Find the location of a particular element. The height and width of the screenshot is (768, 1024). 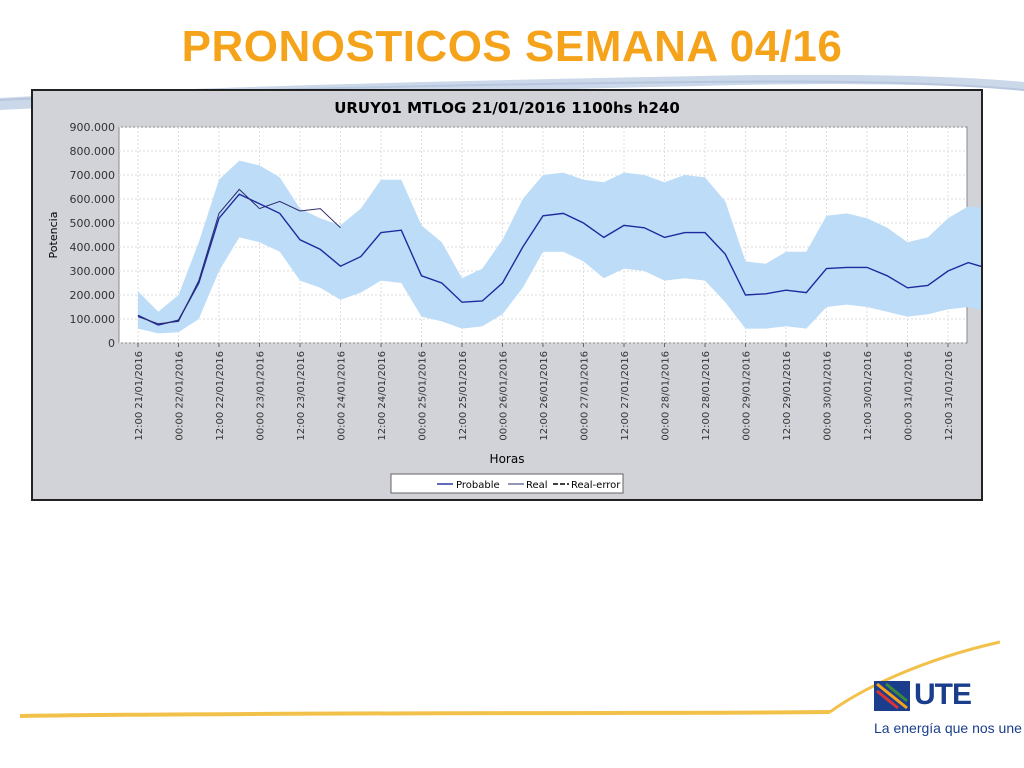

x-tick-label: 12:00 24/01/2016 is located at coordinates (382, 396).